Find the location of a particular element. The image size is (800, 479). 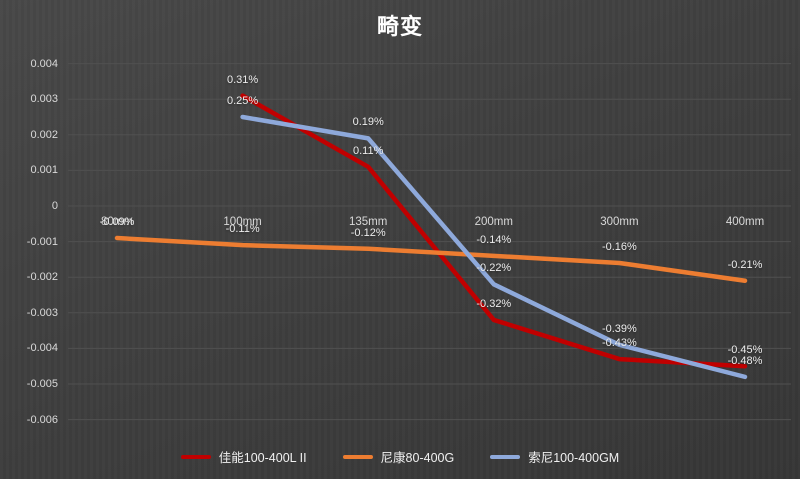

y-axis-tick-label: 0.003 is located at coordinates (44, 99).